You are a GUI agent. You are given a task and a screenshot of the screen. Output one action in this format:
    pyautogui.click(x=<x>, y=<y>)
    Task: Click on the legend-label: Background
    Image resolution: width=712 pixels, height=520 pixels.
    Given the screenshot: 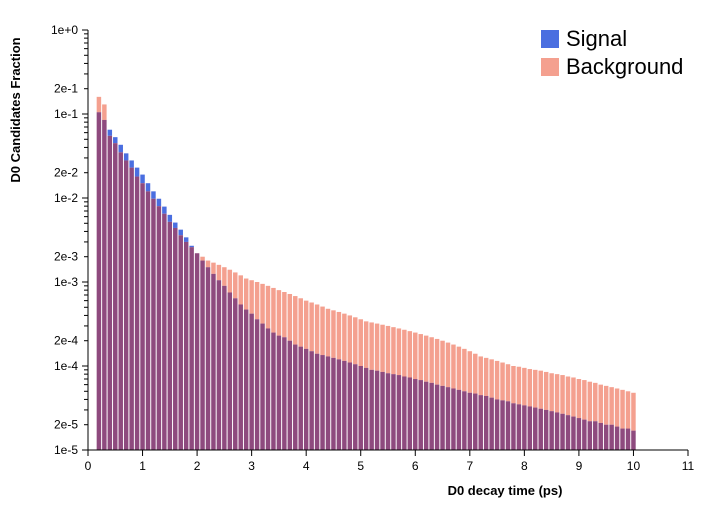 What is the action you would take?
    pyautogui.click(x=624, y=66)
    